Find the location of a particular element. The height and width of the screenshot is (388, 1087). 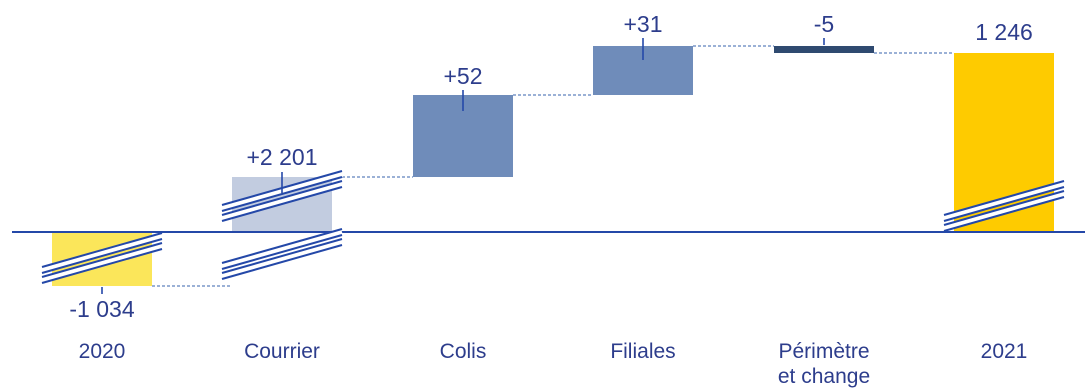

category-label: 2020 is located at coordinates (102, 351).